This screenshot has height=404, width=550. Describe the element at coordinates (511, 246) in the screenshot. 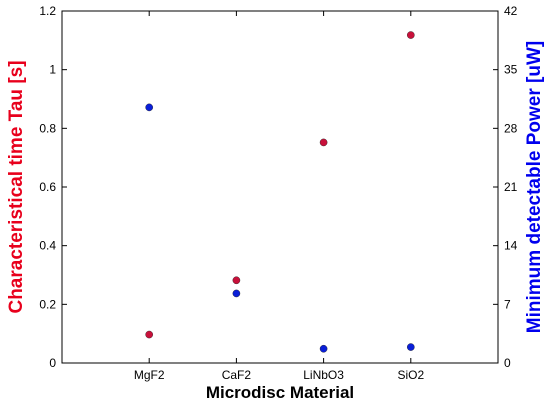

I see `right-tick-label: 14` at that location.